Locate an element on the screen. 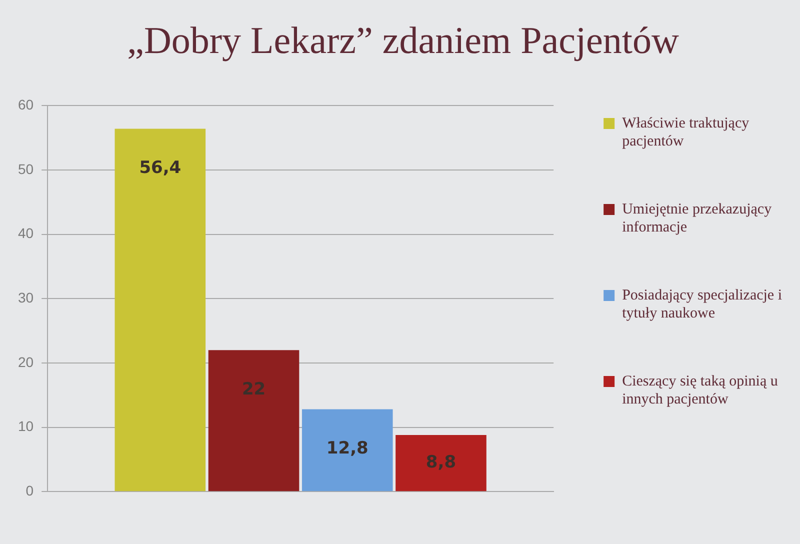  y-tick-label: 40 is located at coordinates (26, 233).